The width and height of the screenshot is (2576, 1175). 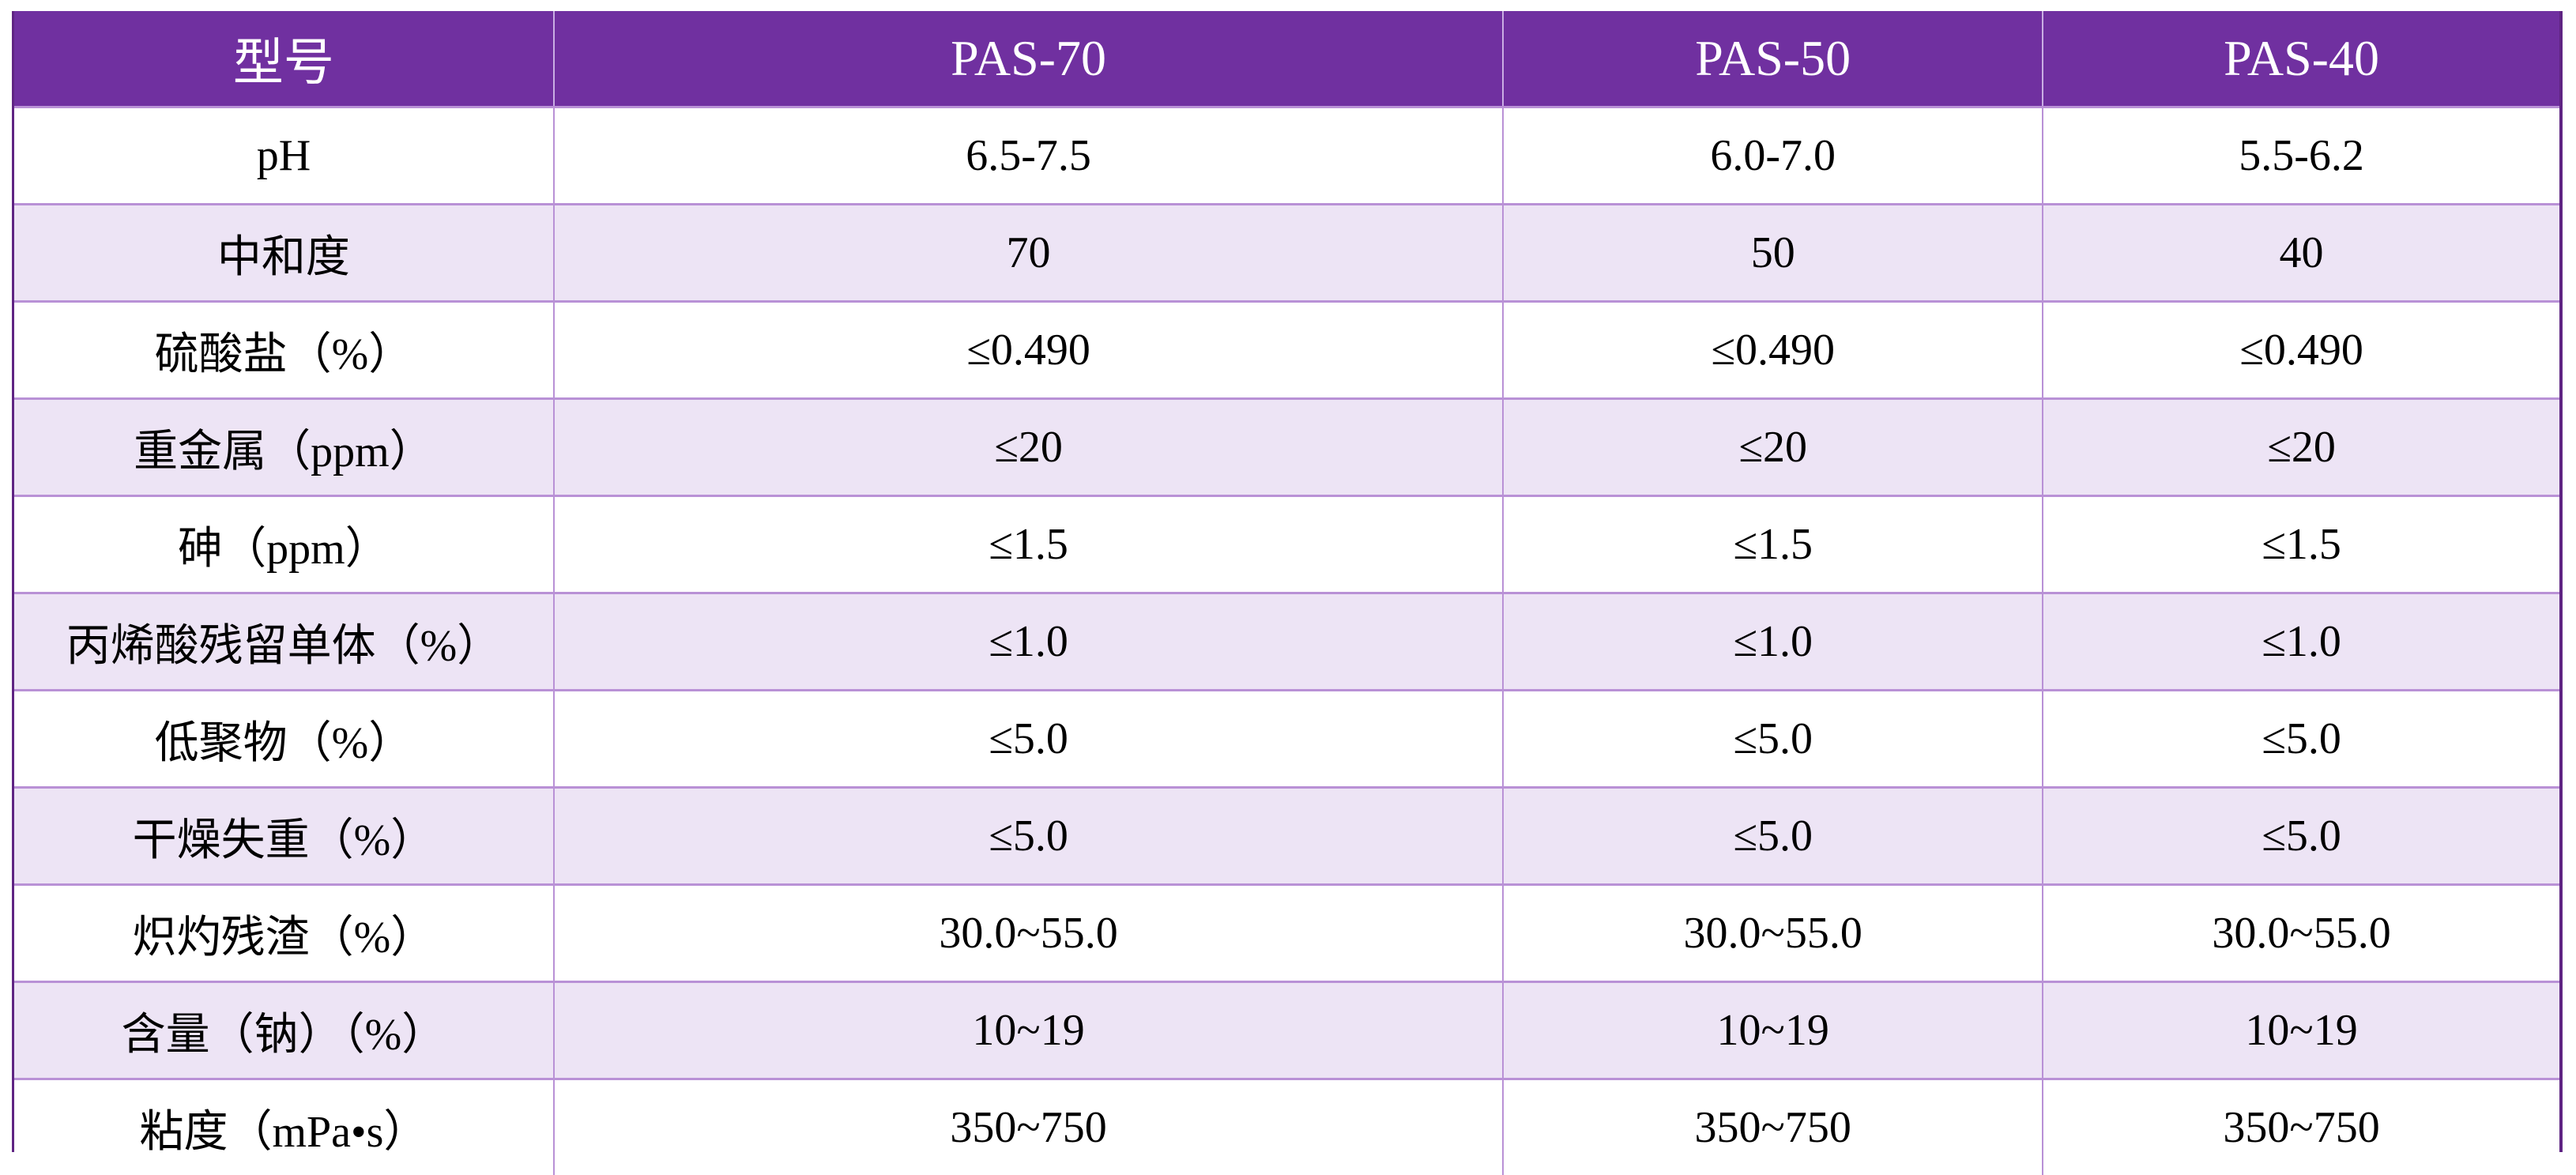 I want to click on header-row: 型号 PAS-70 PAS-50 PAS-40, so click(x=1286, y=59).